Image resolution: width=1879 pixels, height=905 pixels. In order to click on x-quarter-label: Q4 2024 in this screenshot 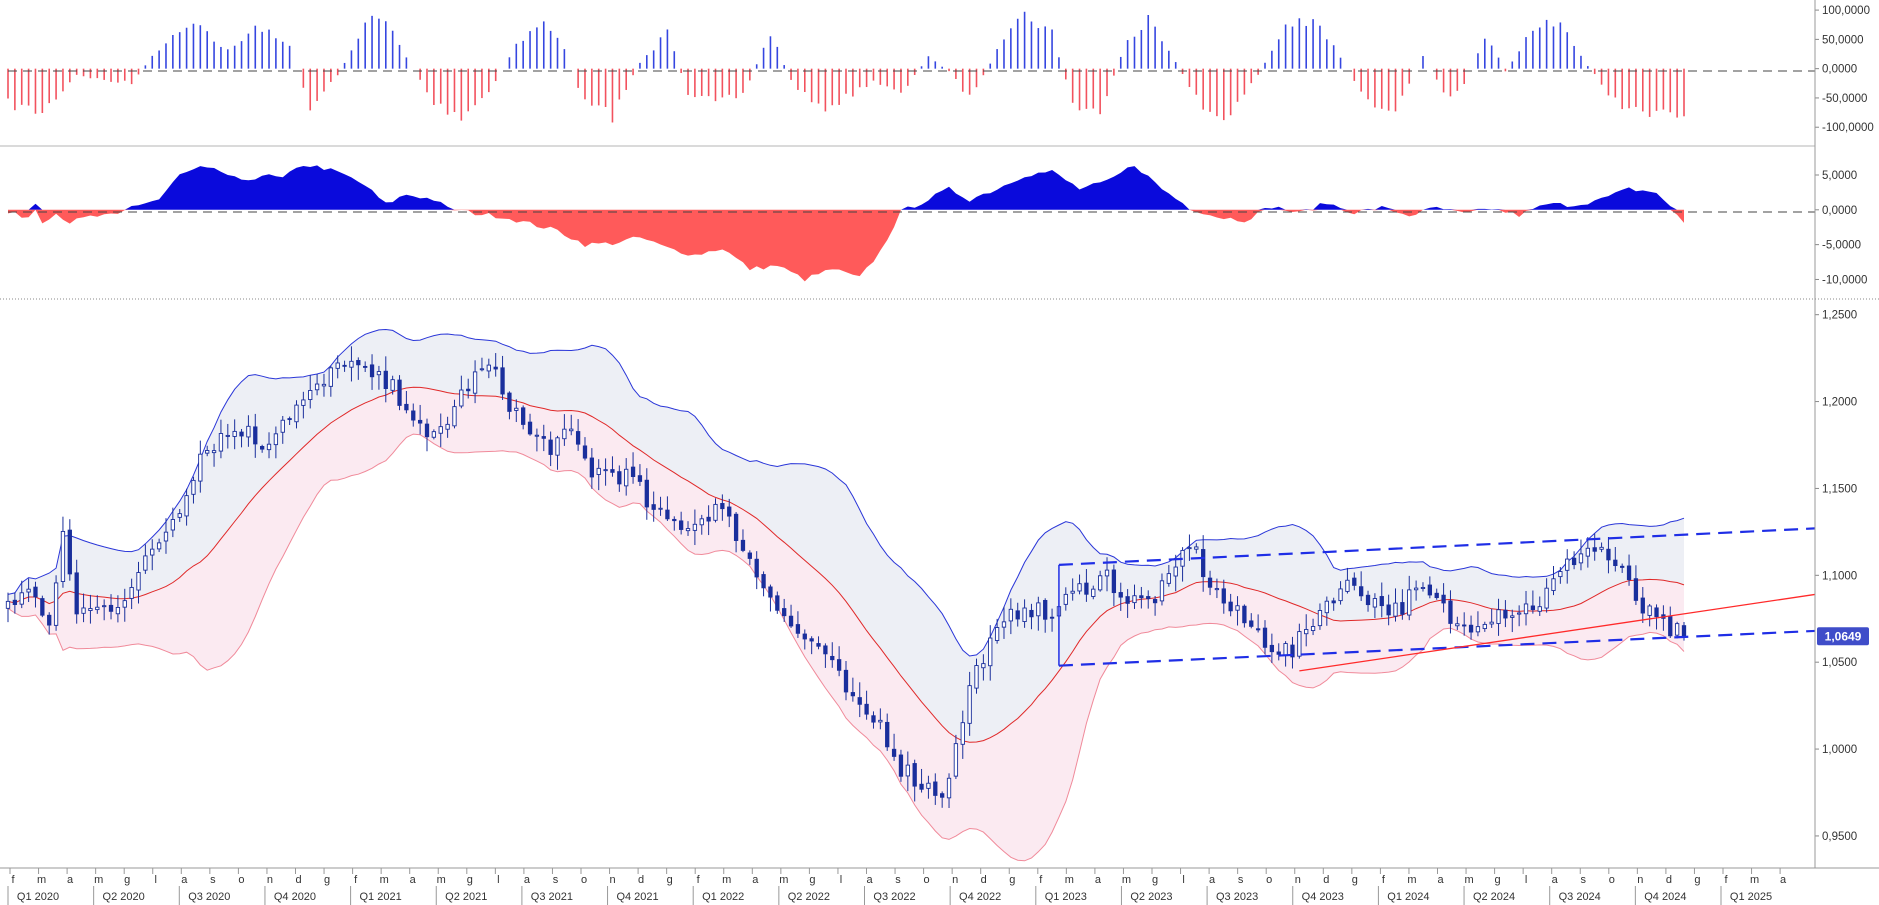, I will do `click(1665, 897)`.